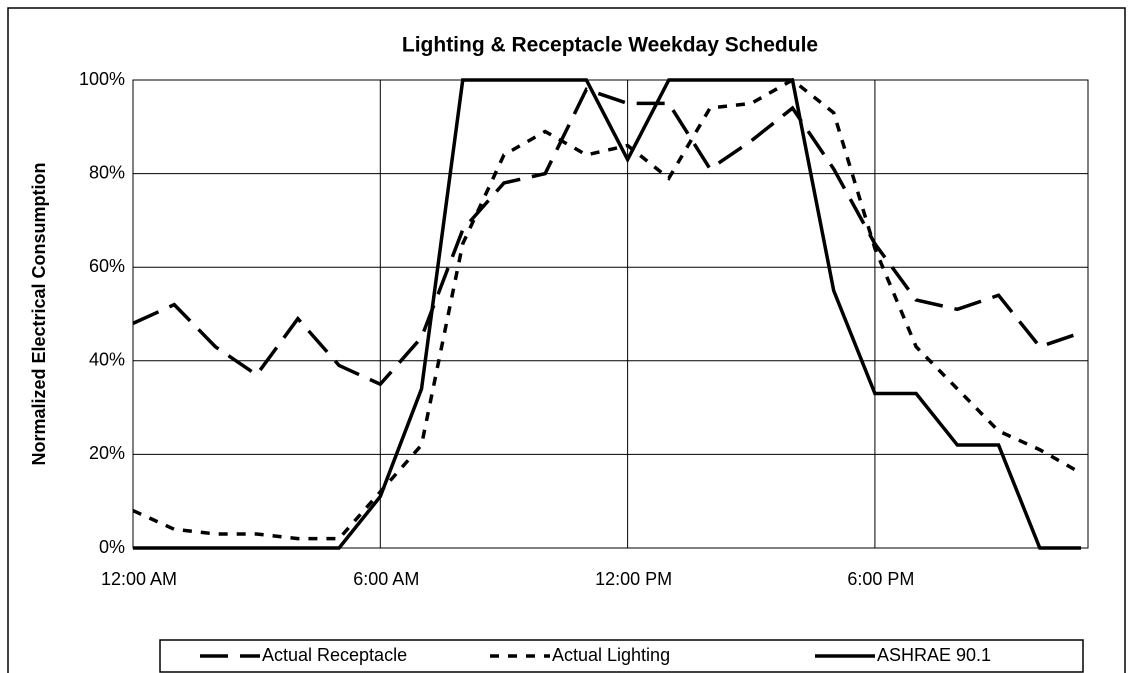  Describe the element at coordinates (112, 547) in the screenshot. I see `y-tick-label: 0%` at that location.